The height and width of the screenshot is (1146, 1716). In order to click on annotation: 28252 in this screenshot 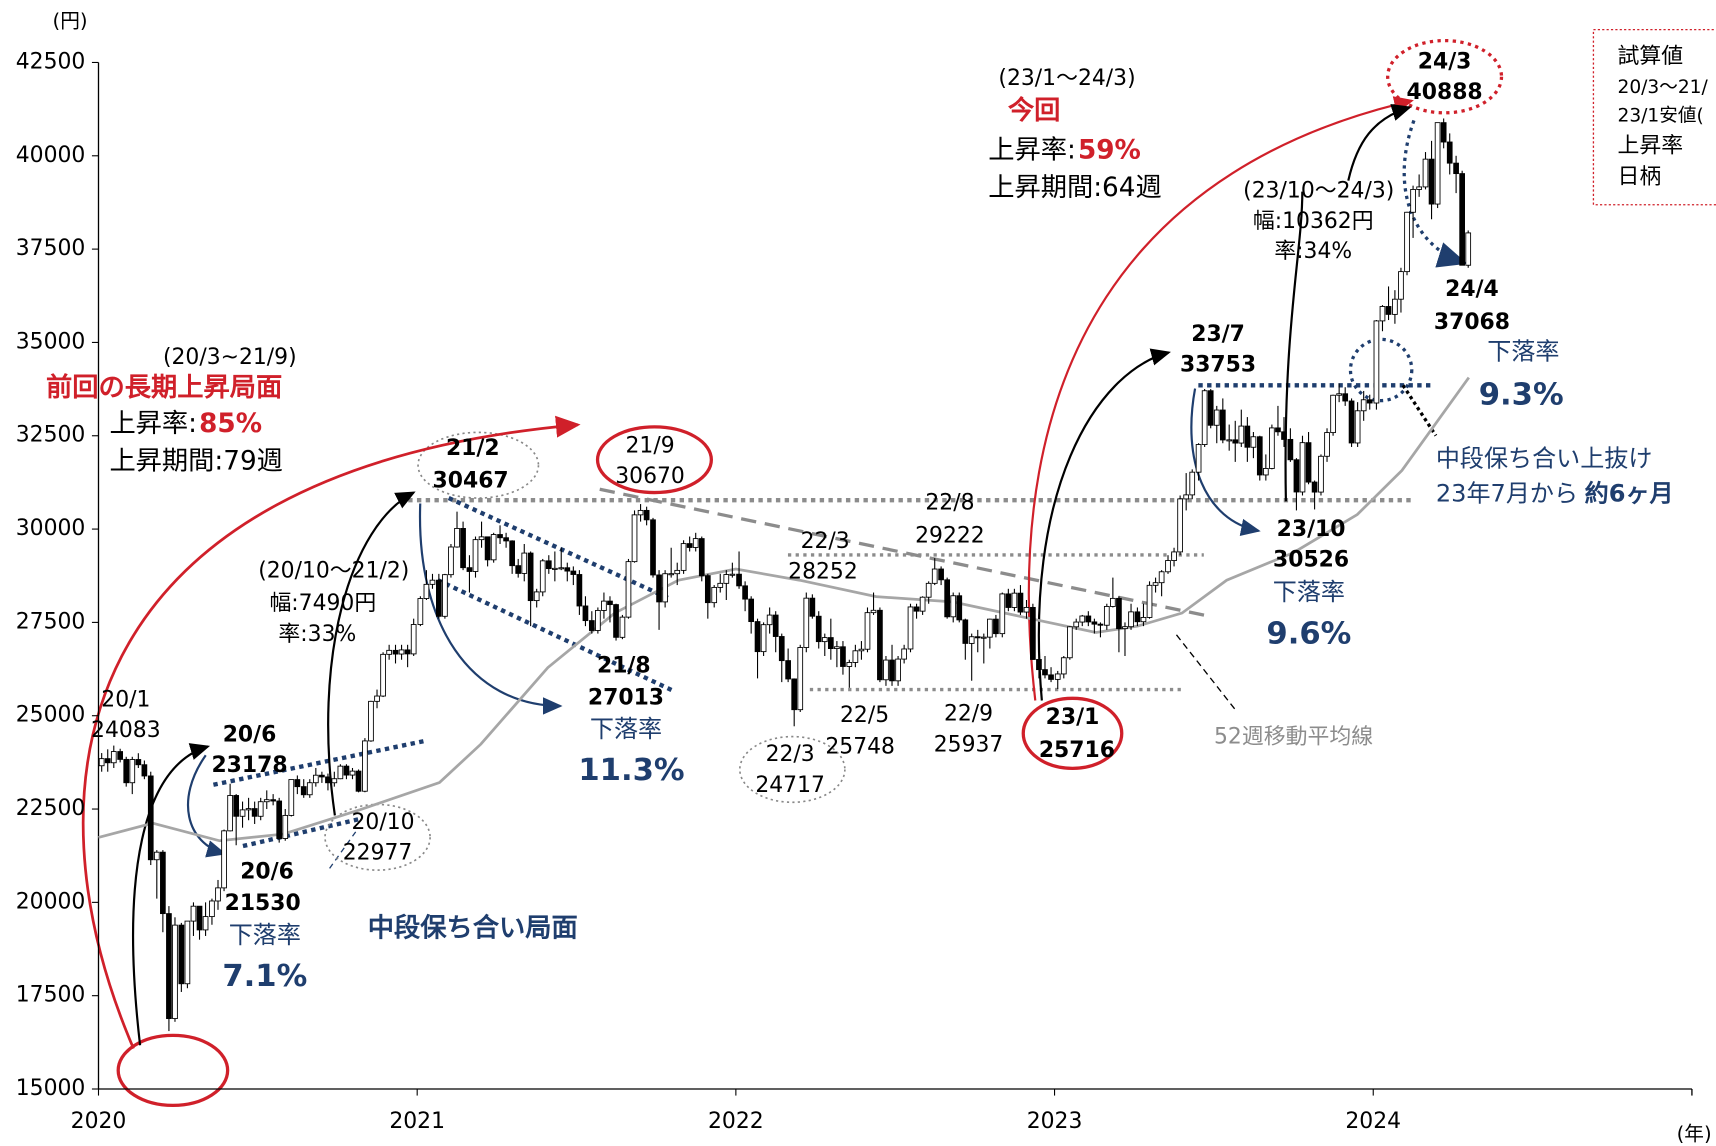, I will do `click(823, 571)`.